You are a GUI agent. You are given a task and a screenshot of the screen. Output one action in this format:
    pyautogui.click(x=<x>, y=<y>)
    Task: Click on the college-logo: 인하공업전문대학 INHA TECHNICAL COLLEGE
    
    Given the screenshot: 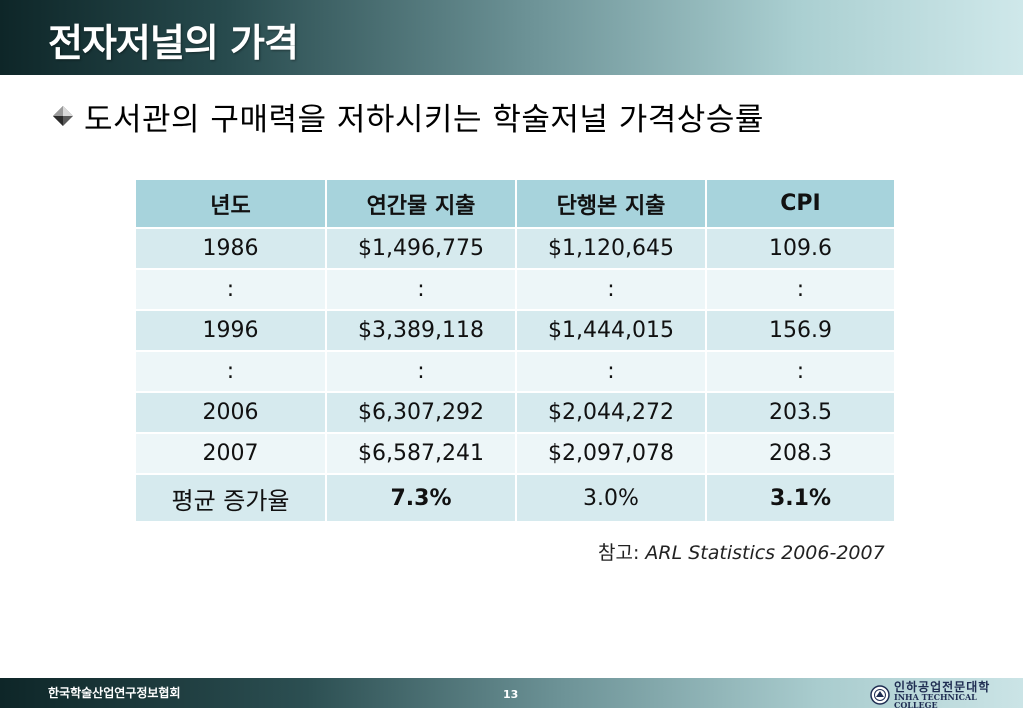 What is the action you would take?
    pyautogui.click(x=946, y=695)
    